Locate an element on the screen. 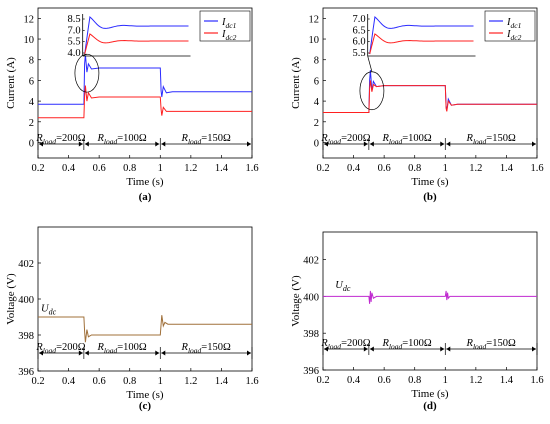 This screenshot has height=424, width=550. series-line-idc1 is located at coordinates (145, 79).